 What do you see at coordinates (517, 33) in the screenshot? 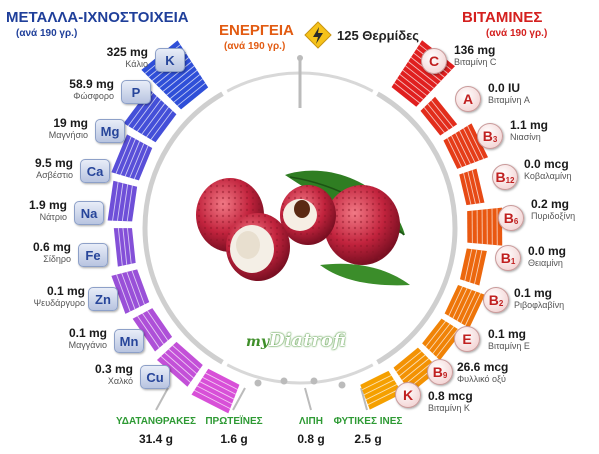
I see `vitamins-subtitle: (ανά 190 γρ.)` at bounding box center [517, 33].